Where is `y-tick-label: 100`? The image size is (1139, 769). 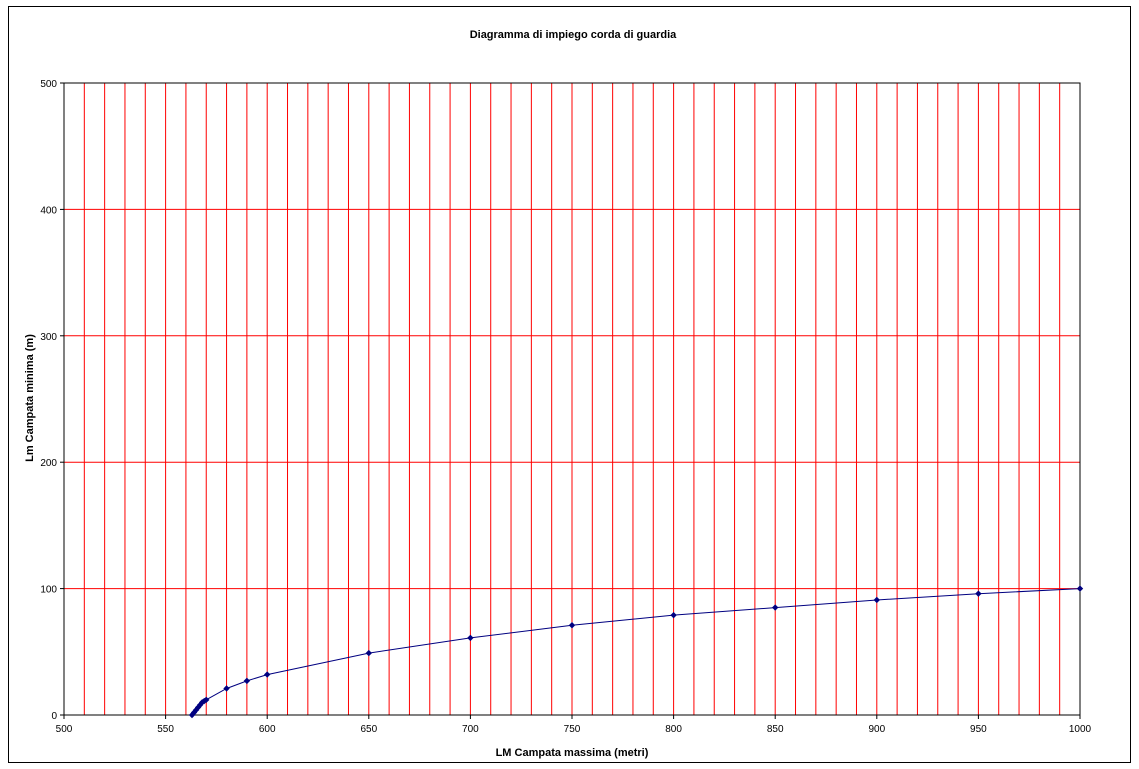
y-tick-label: 100 is located at coordinates (48, 590).